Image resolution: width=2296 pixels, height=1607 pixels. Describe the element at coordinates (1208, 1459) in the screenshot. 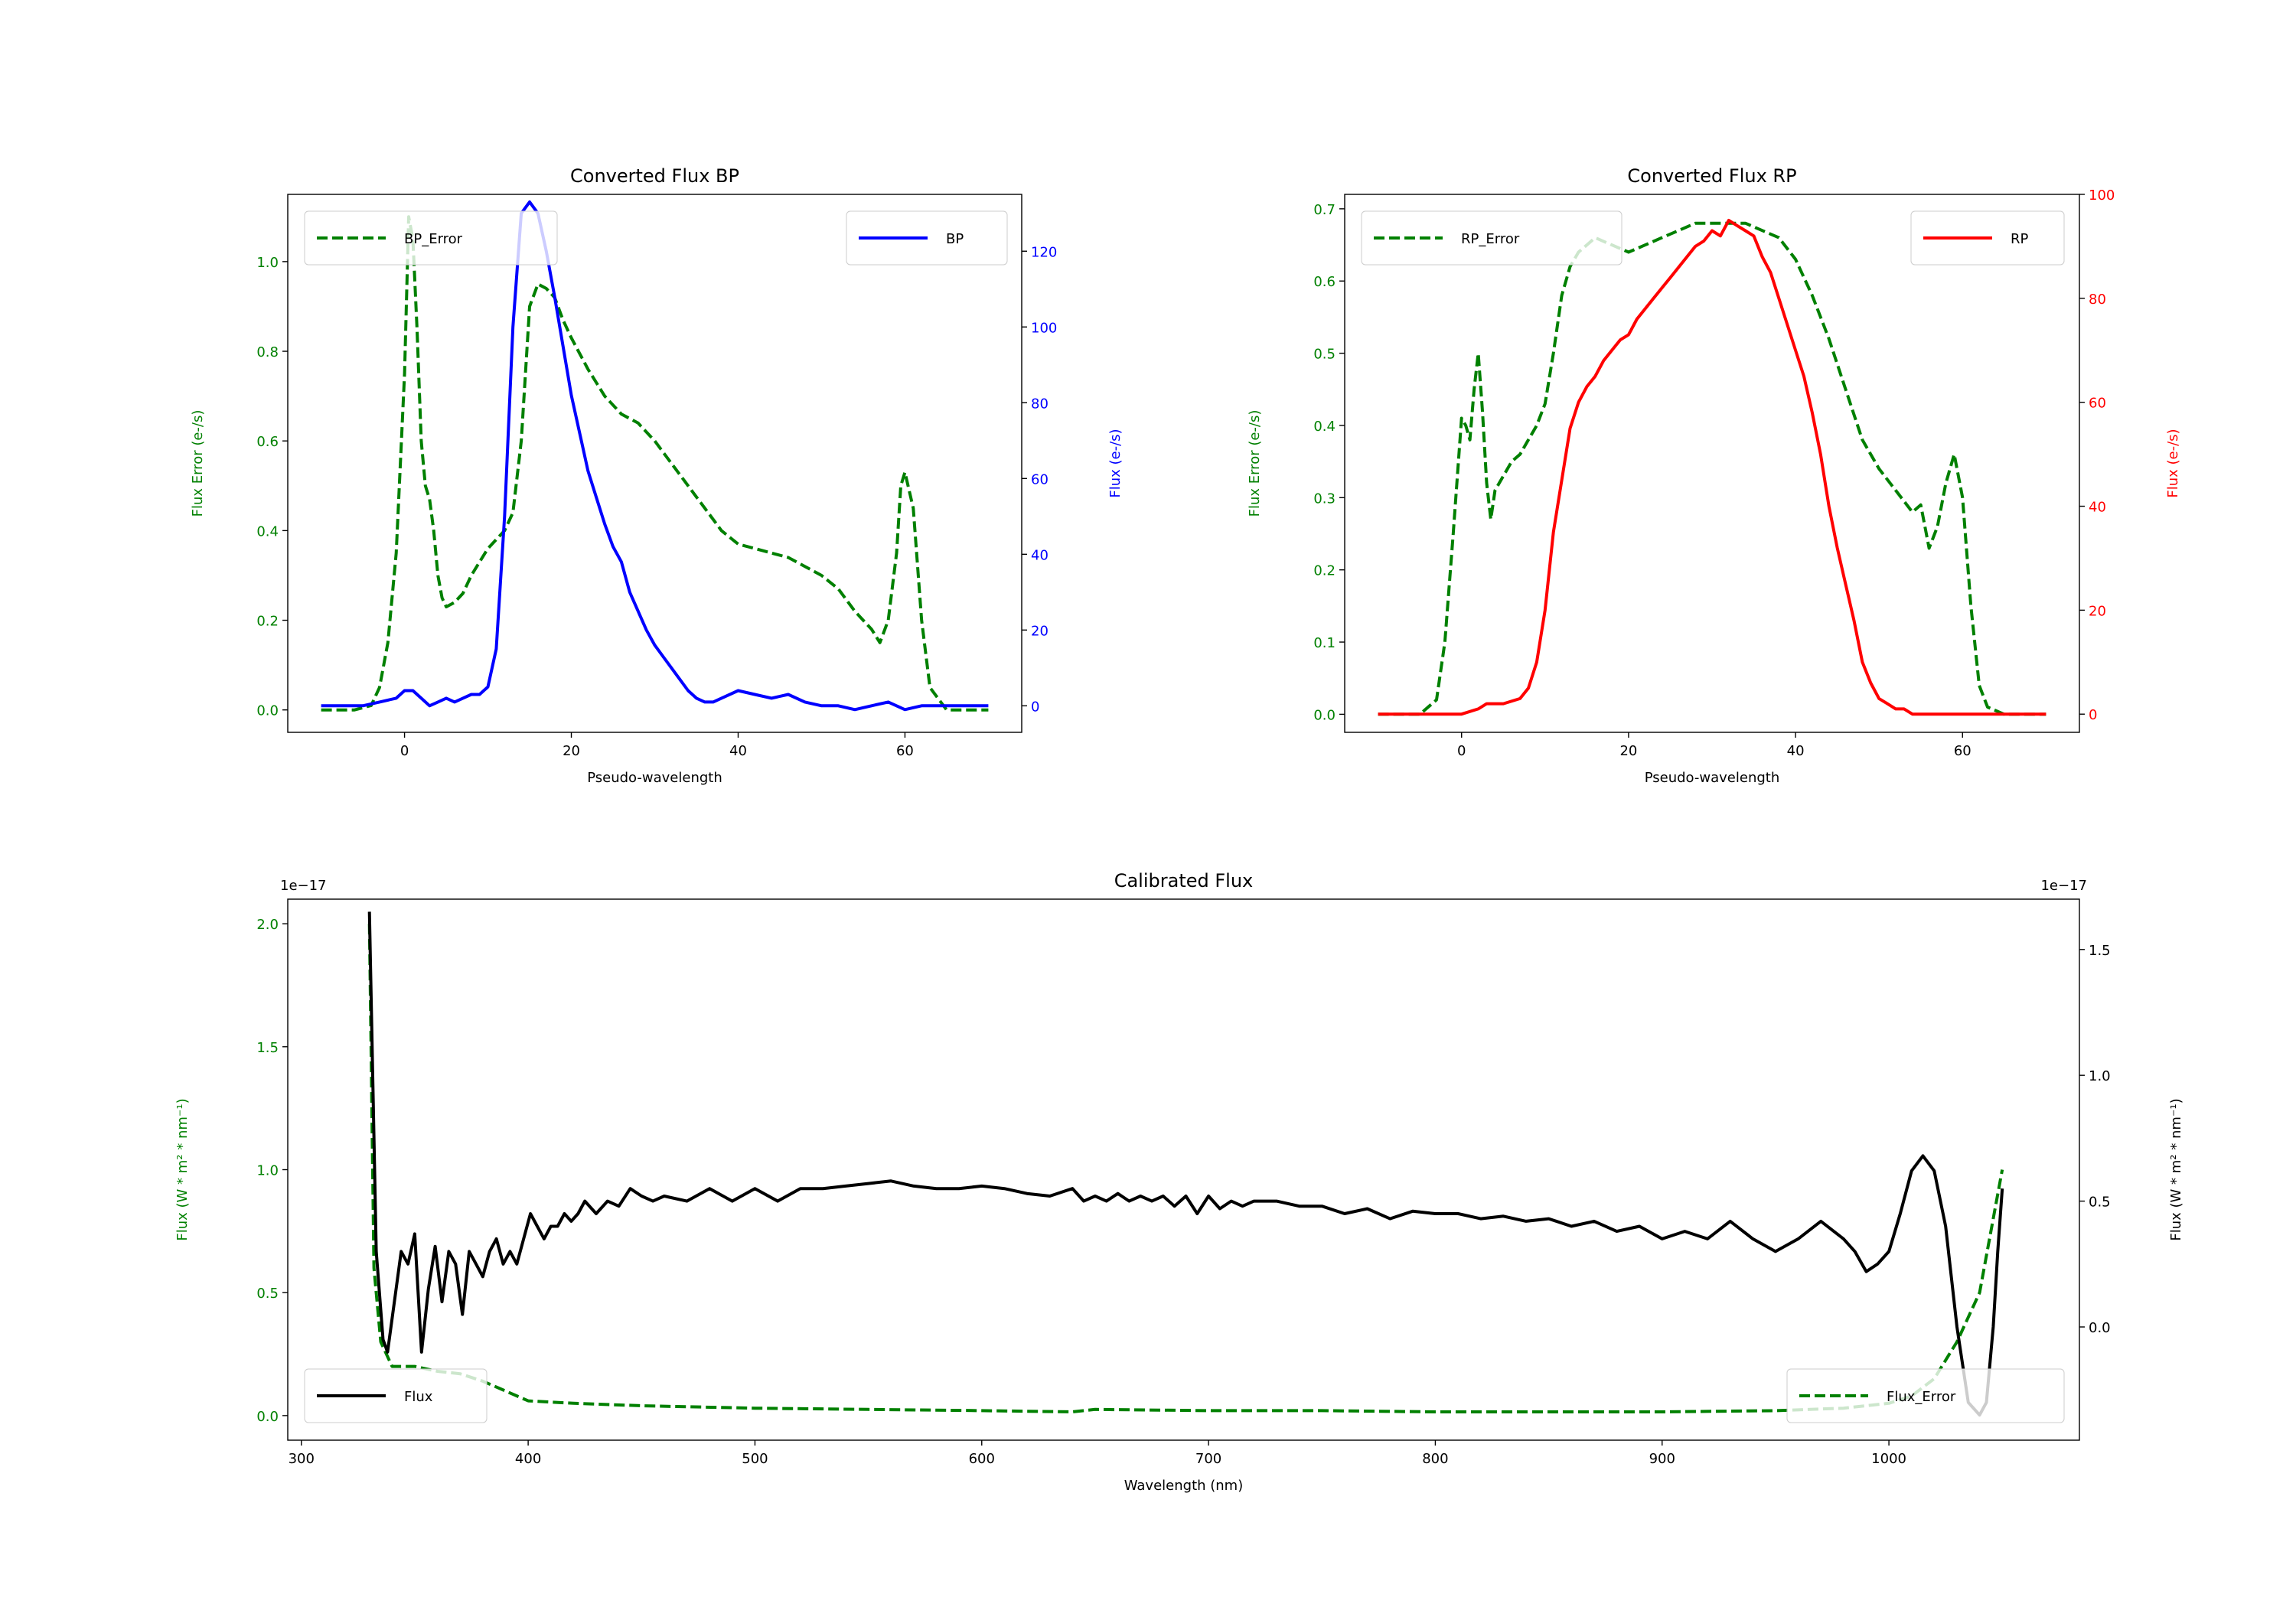

I see `x-tick-label: 700` at that location.